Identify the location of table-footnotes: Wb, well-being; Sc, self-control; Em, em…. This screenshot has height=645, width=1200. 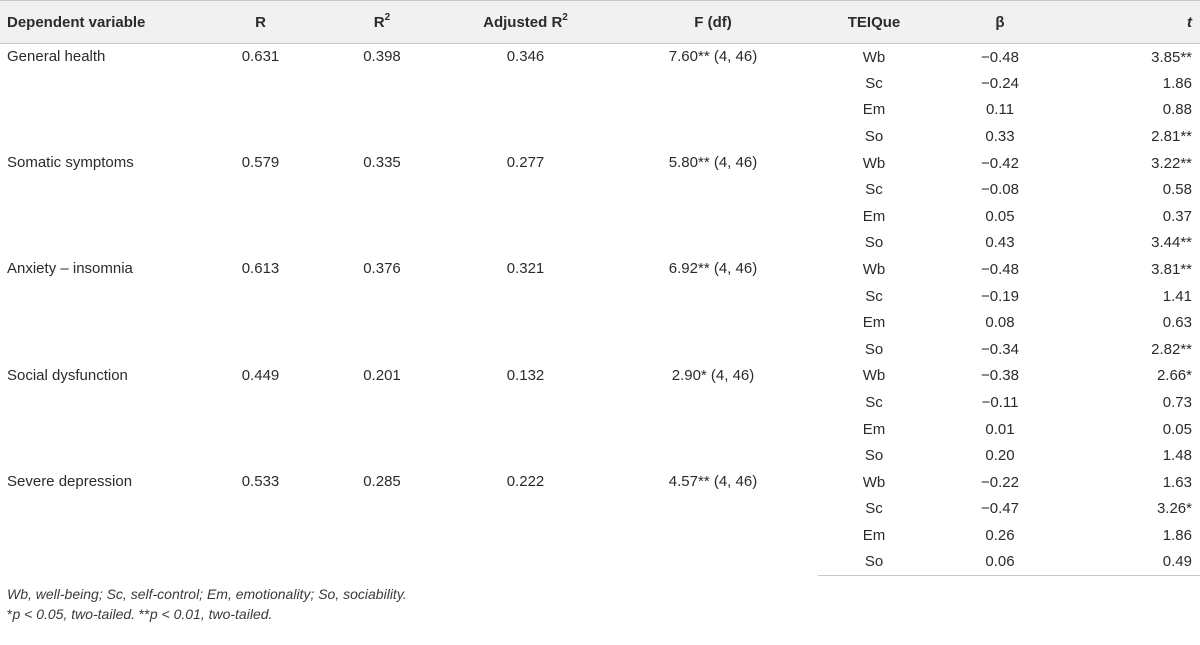
(600, 600).